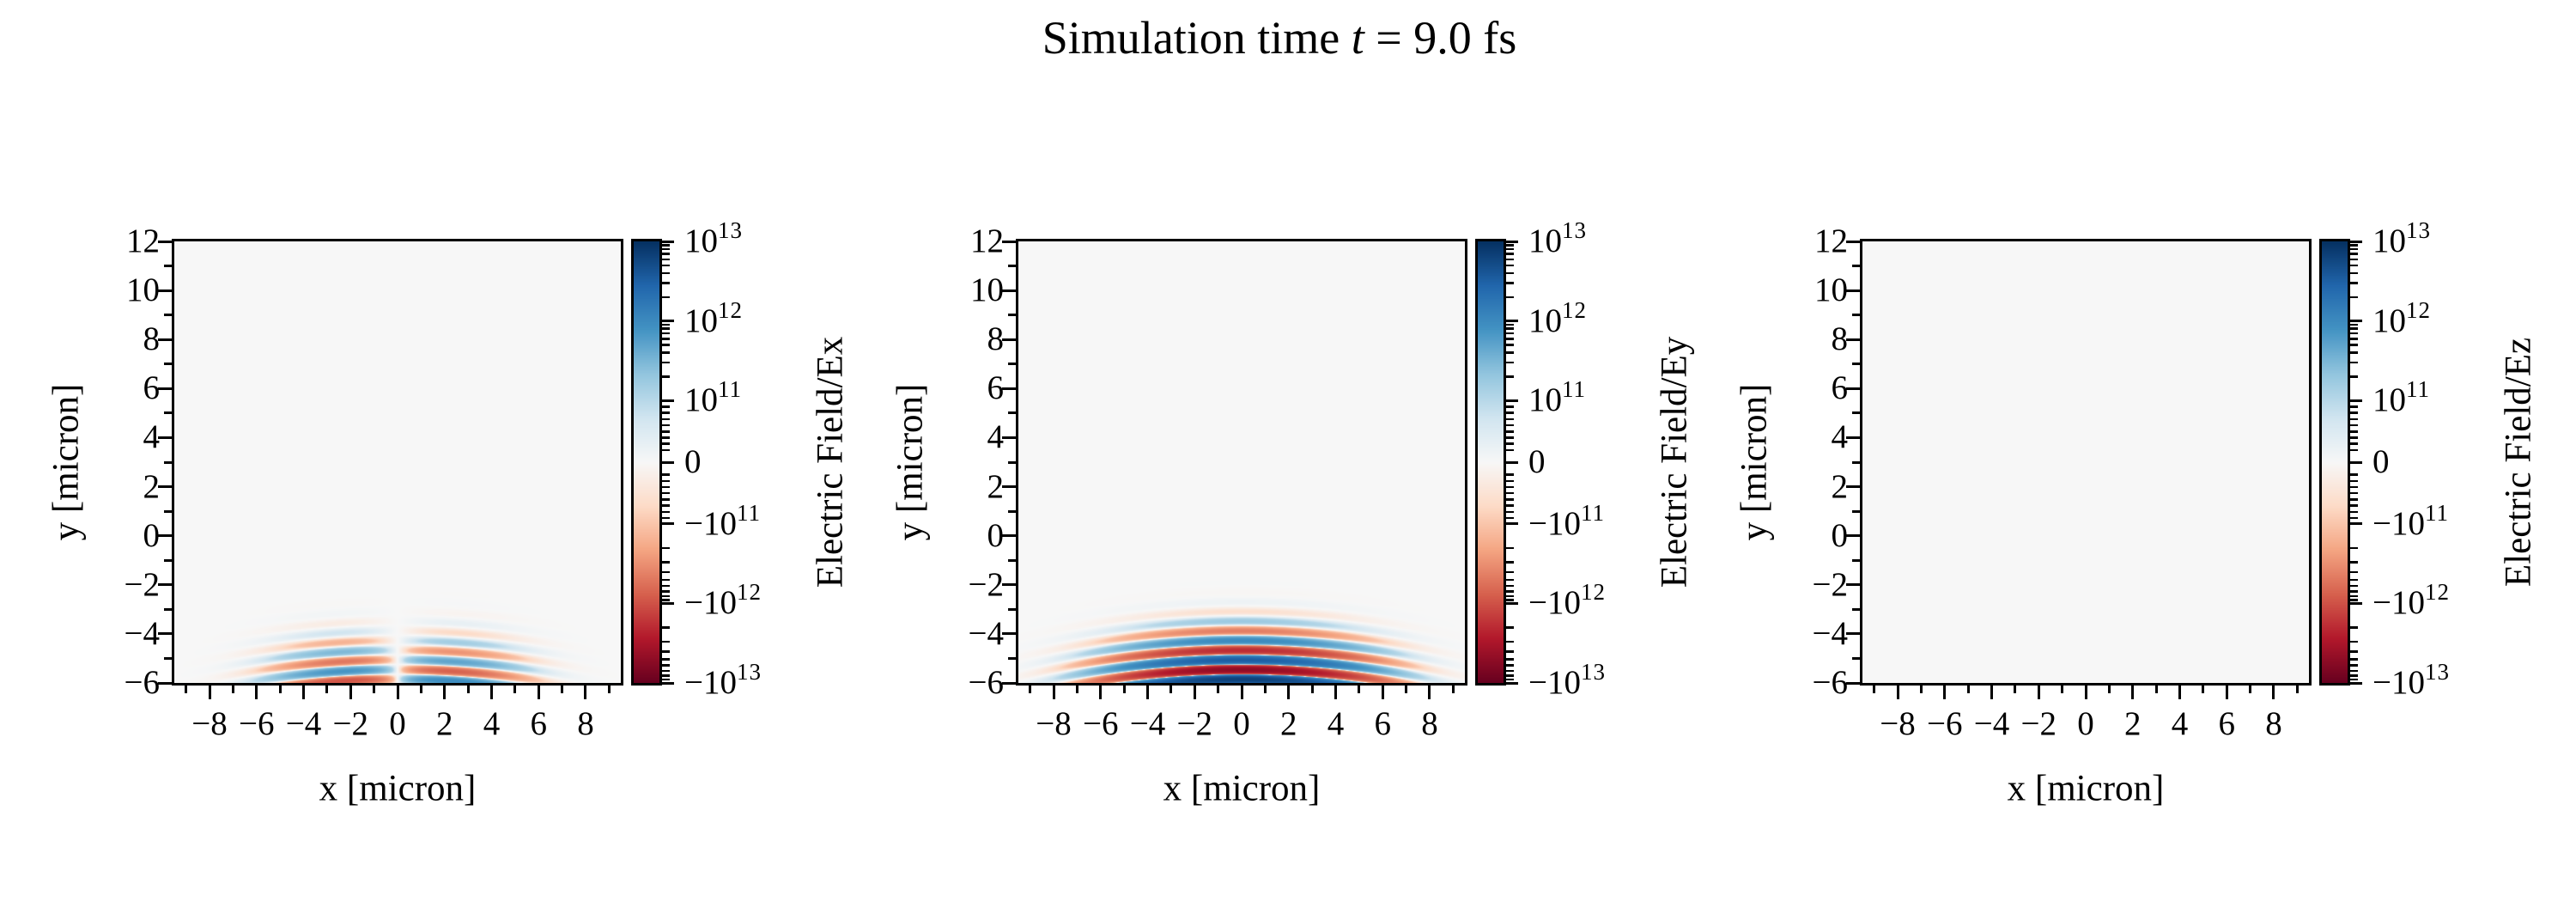 Image resolution: width=2576 pixels, height=902 pixels. Describe the element at coordinates (143, 682) in the screenshot. I see `y-tick-label: −6` at that location.